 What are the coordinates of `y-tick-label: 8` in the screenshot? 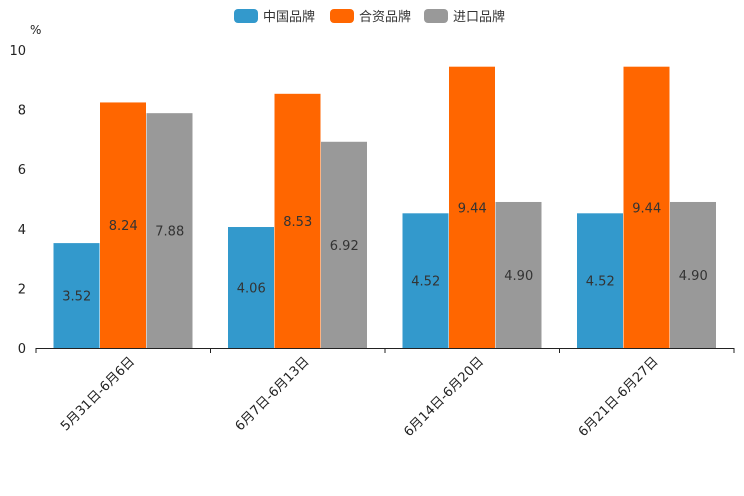 It's located at (22, 111).